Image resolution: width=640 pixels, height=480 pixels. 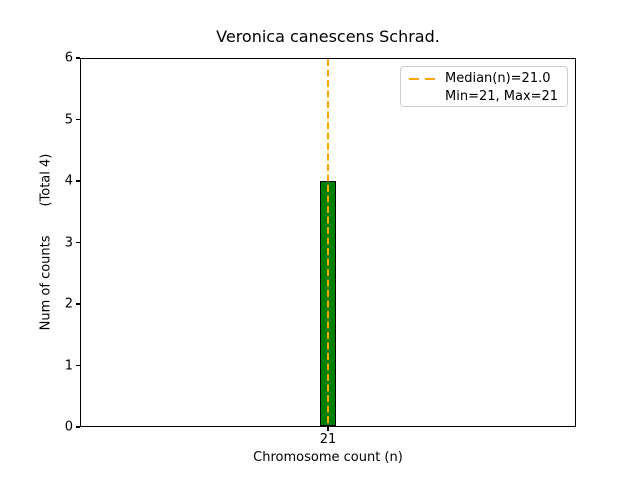 What do you see at coordinates (68, 304) in the screenshot?
I see `y-tick-label: 2` at bounding box center [68, 304].